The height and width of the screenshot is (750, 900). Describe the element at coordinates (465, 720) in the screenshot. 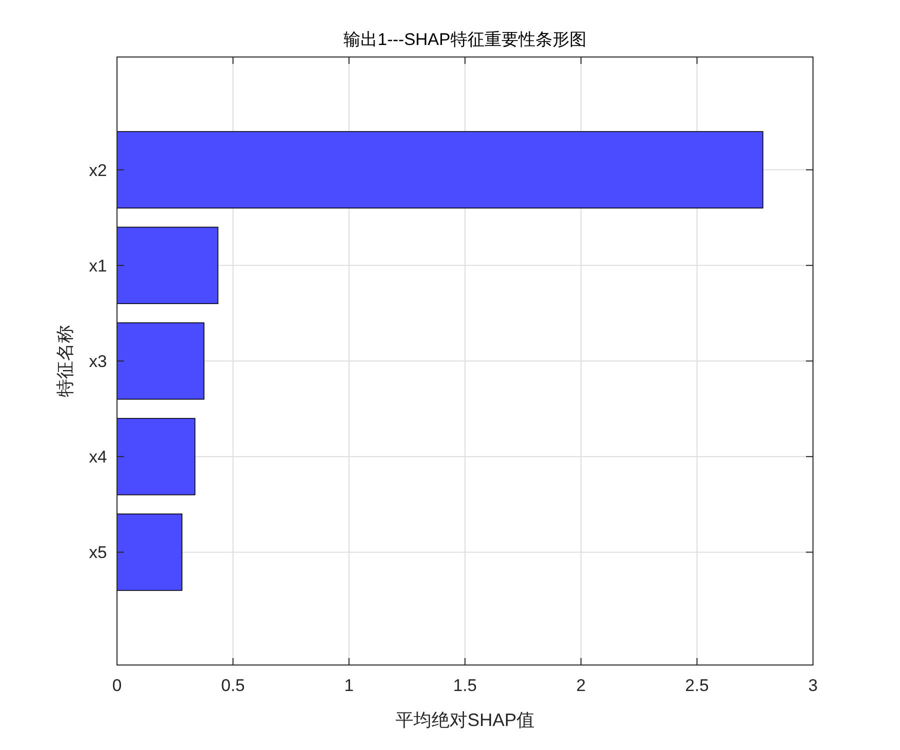

I see `x-axis-title: 平均绝对SHAP值` at that location.